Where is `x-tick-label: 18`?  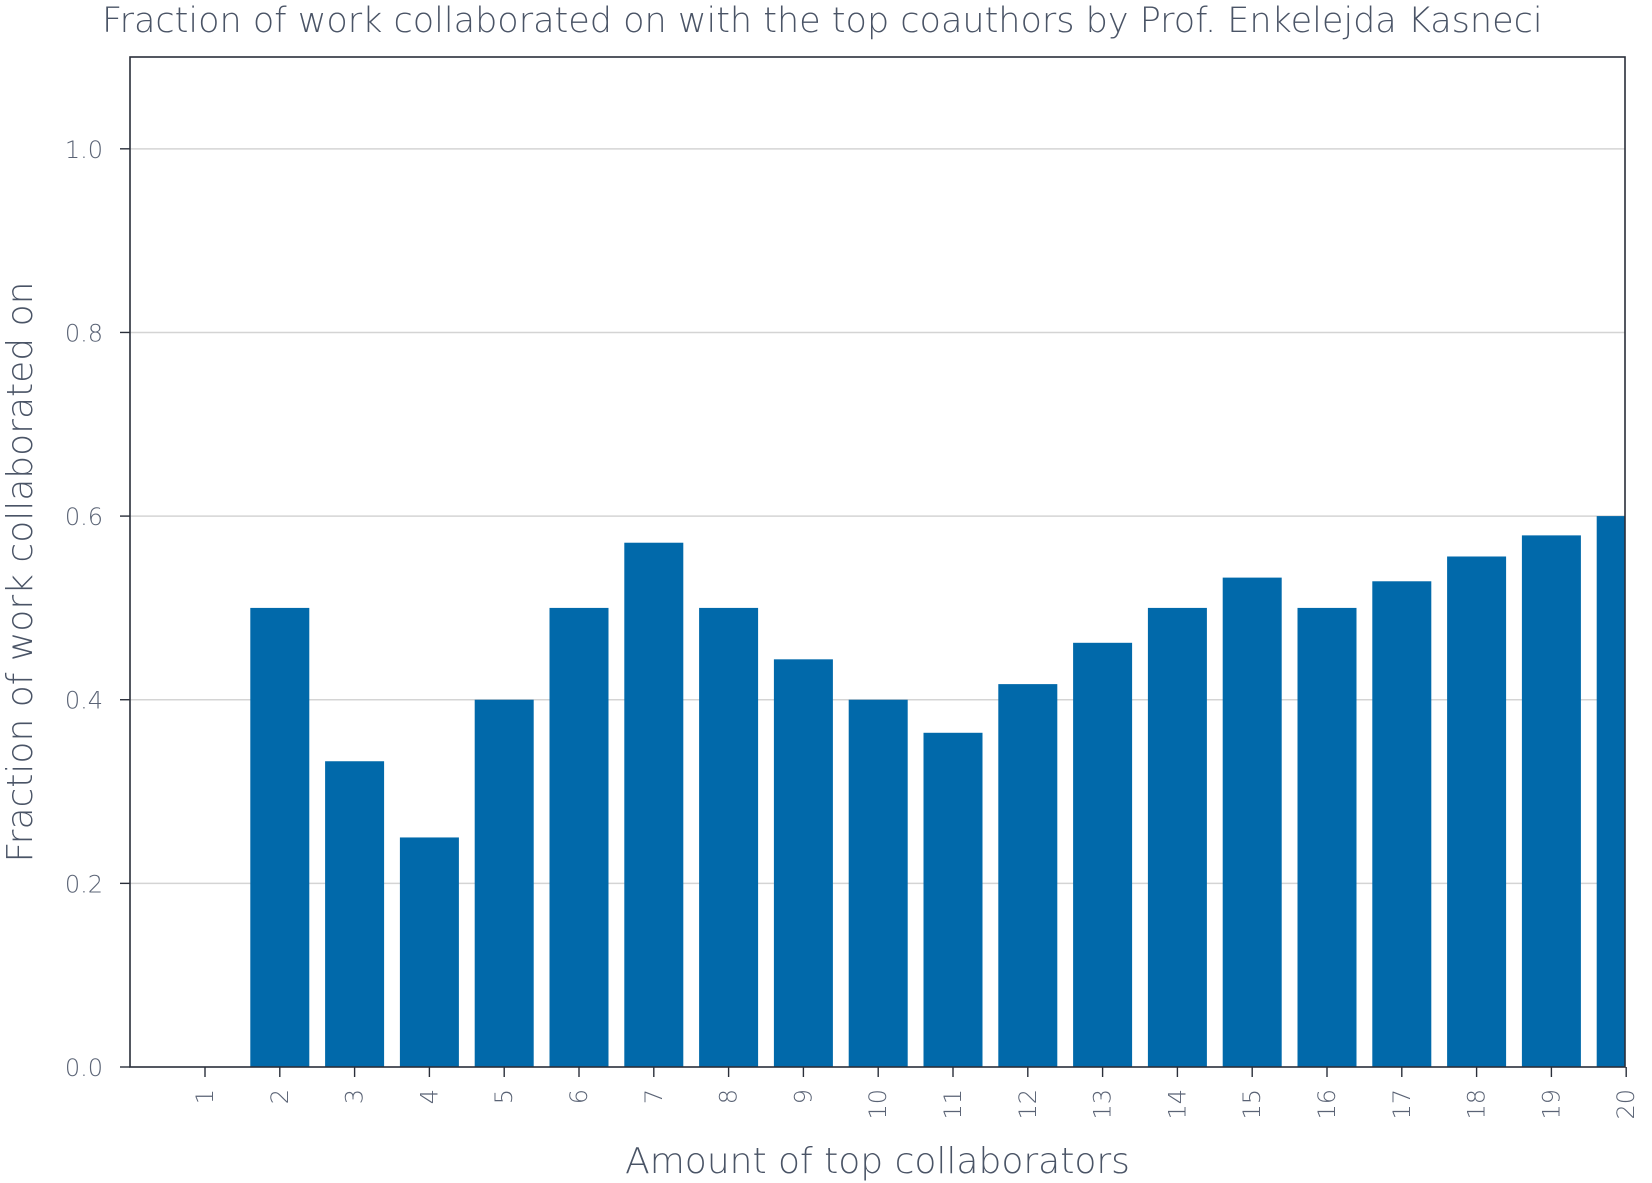
x-tick-label: 18 is located at coordinates (1477, 1104).